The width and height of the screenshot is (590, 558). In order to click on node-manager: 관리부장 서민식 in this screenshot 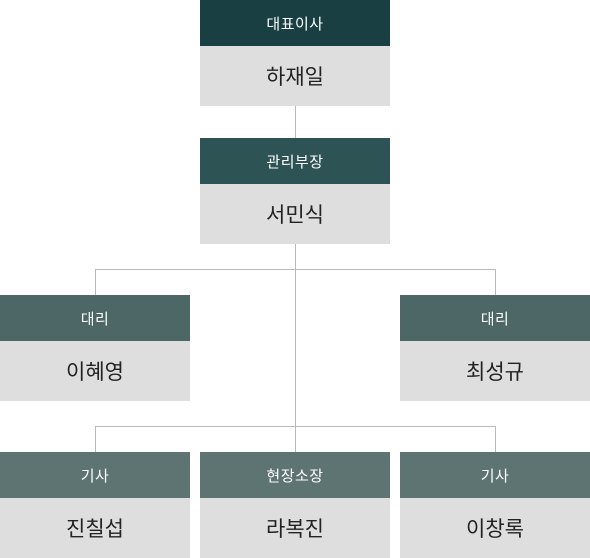, I will do `click(295, 191)`.